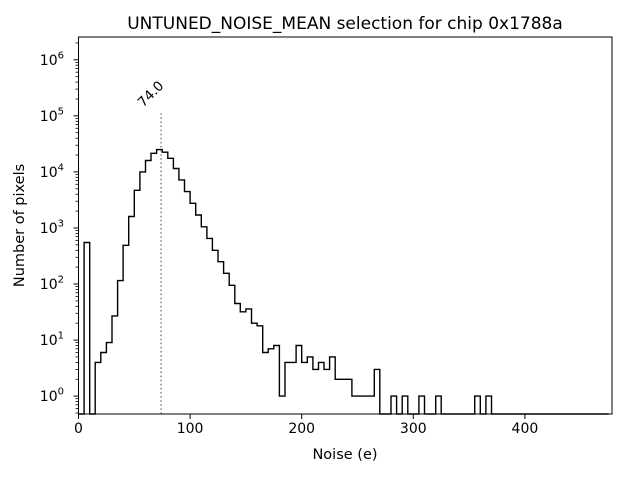  I want to click on x-tick-label: 100, so click(190, 429).